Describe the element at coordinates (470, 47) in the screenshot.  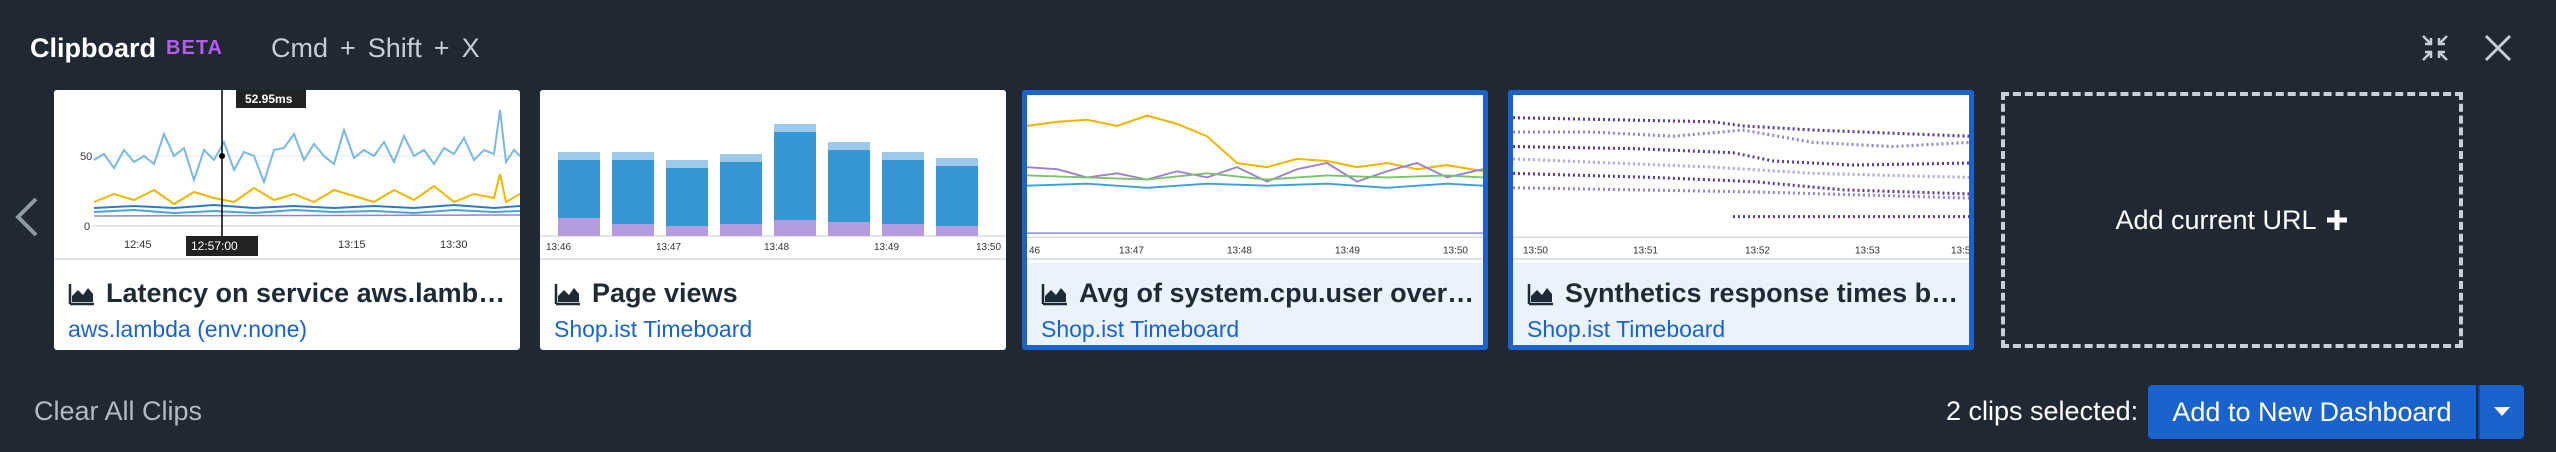
I see `shortcut-key-x: X` at that location.